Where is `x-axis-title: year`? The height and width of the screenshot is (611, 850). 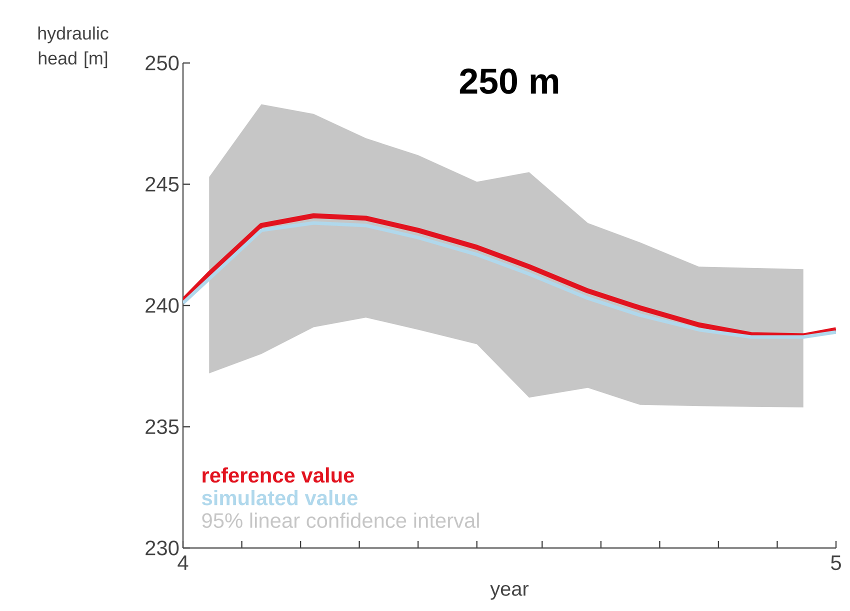
x-axis-title: year is located at coordinates (509, 592).